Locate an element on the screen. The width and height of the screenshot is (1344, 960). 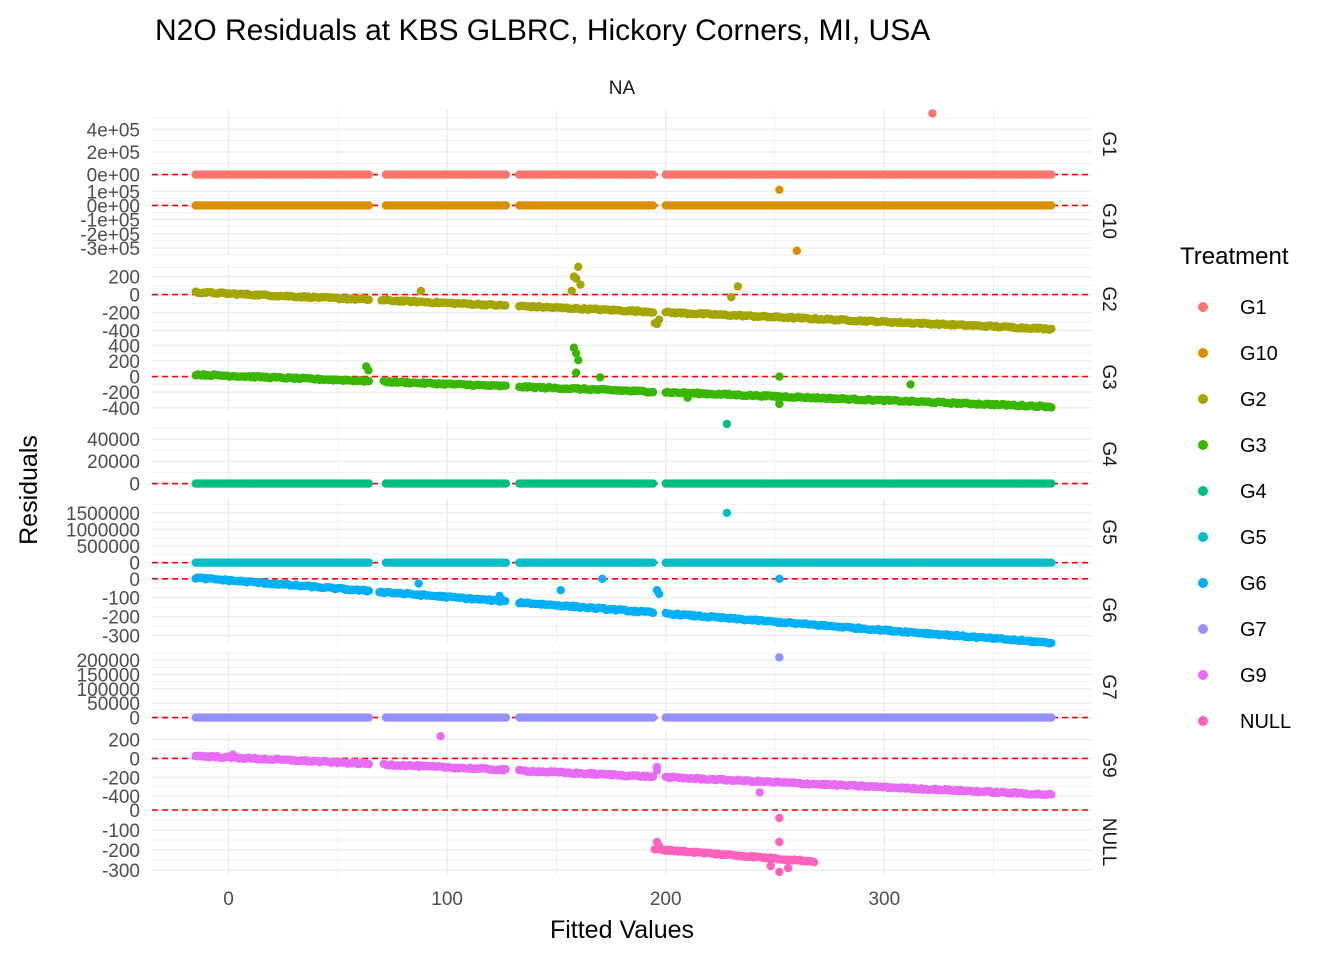
legend-item: NULL is located at coordinates (1244, 722).